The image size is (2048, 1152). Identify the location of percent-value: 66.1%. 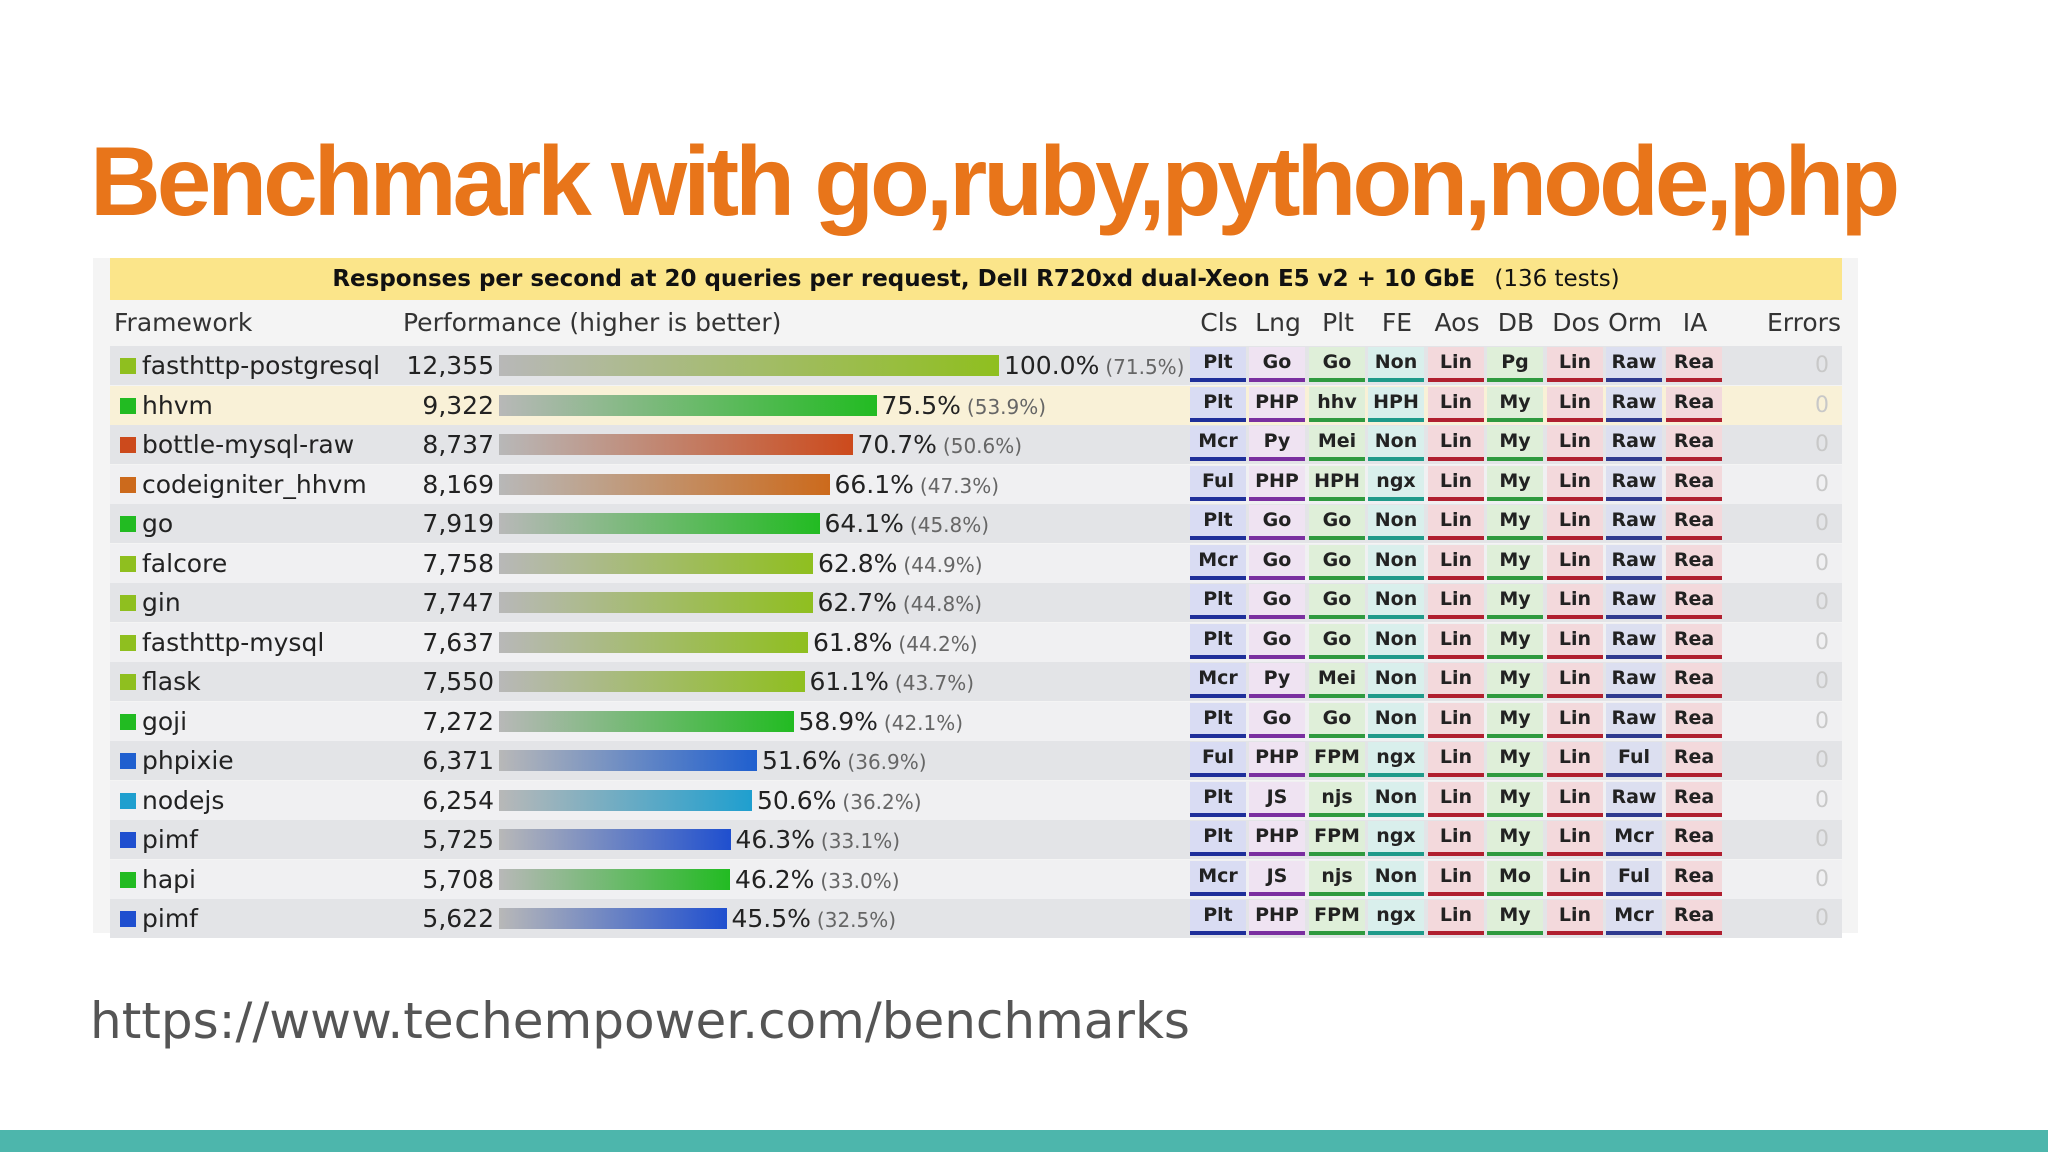
(874, 484).